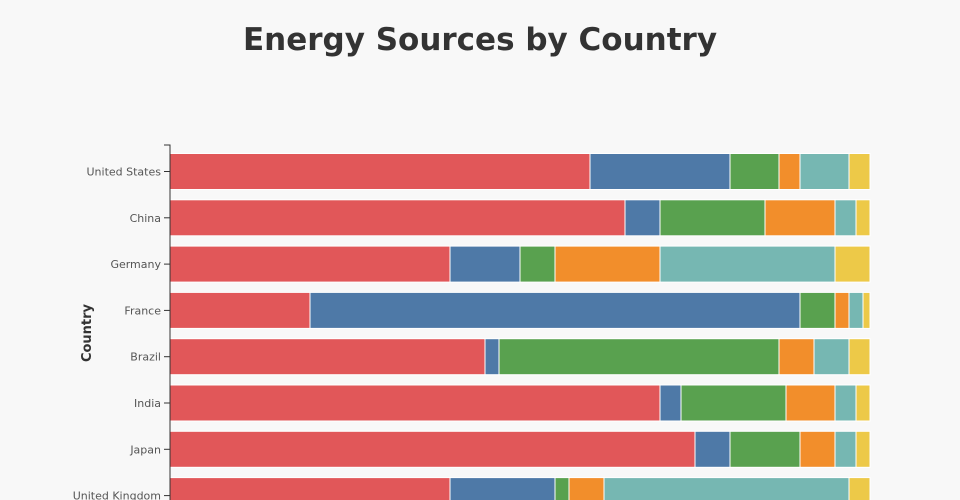 Image resolution: width=960 pixels, height=500 pixels. What do you see at coordinates (145, 218) in the screenshot?
I see `y-tick-label-china: China` at bounding box center [145, 218].